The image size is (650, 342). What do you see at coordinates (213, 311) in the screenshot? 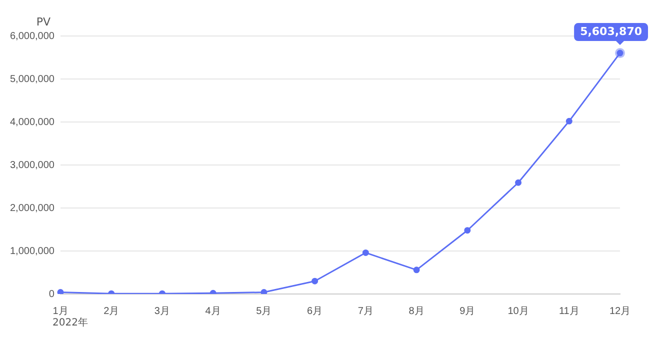
I see `x-tick-label: 4月` at bounding box center [213, 311].